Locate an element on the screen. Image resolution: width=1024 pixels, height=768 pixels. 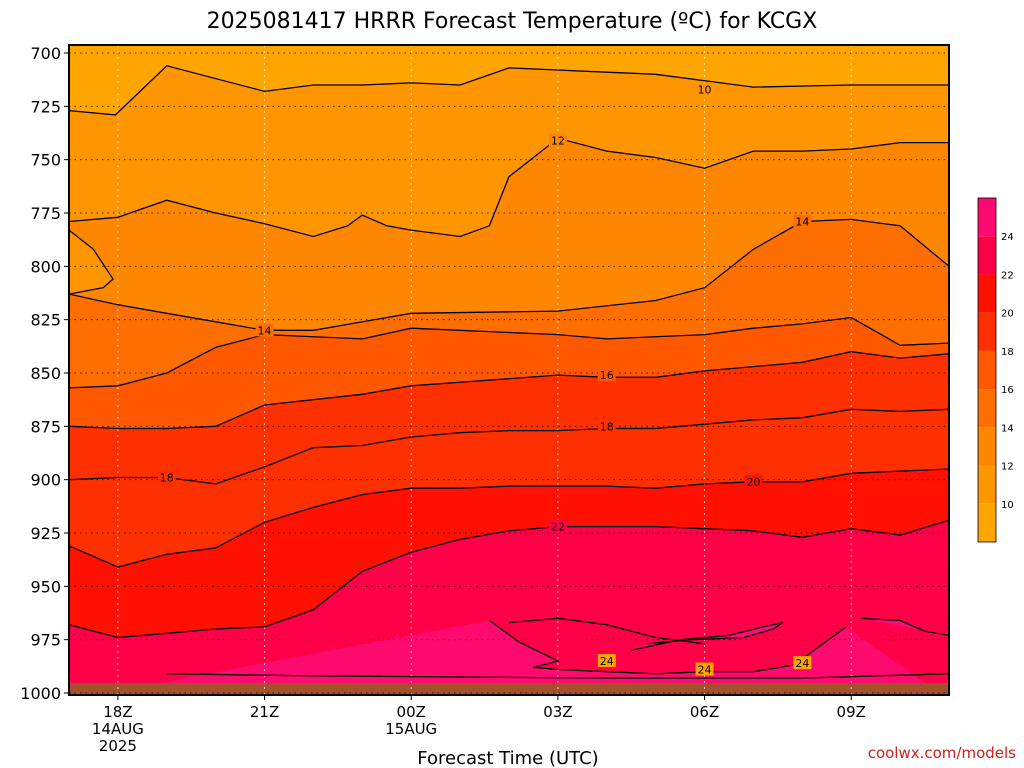
colorbar-label: 18 is located at coordinates (1007, 352).